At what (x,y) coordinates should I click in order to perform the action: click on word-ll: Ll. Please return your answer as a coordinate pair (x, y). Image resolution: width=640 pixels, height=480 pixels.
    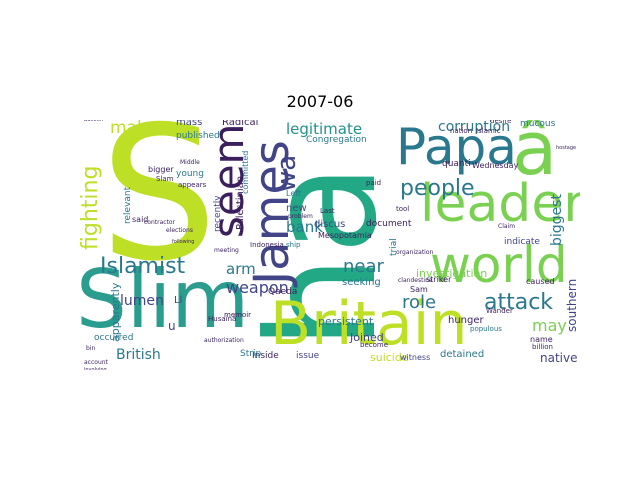
    Looking at the image, I should click on (178, 300).